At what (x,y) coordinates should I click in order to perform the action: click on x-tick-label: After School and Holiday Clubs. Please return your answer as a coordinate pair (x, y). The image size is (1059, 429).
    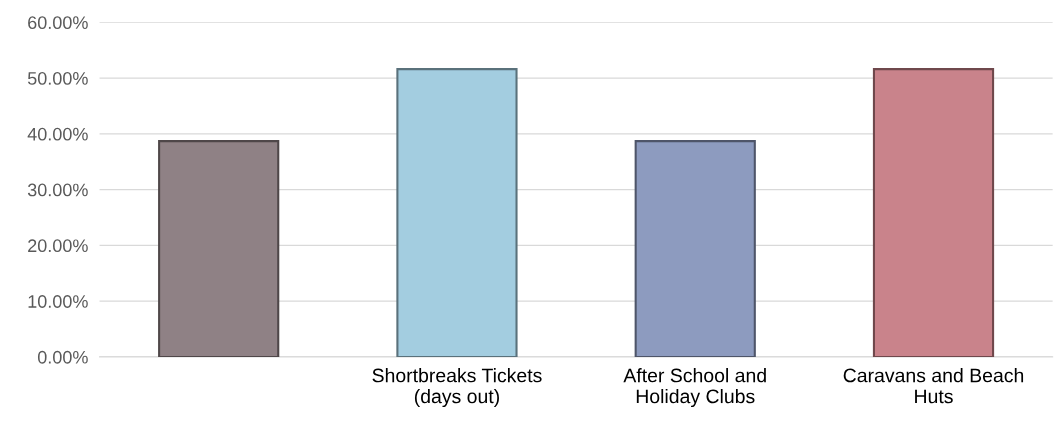
    Looking at the image, I should click on (694, 388).